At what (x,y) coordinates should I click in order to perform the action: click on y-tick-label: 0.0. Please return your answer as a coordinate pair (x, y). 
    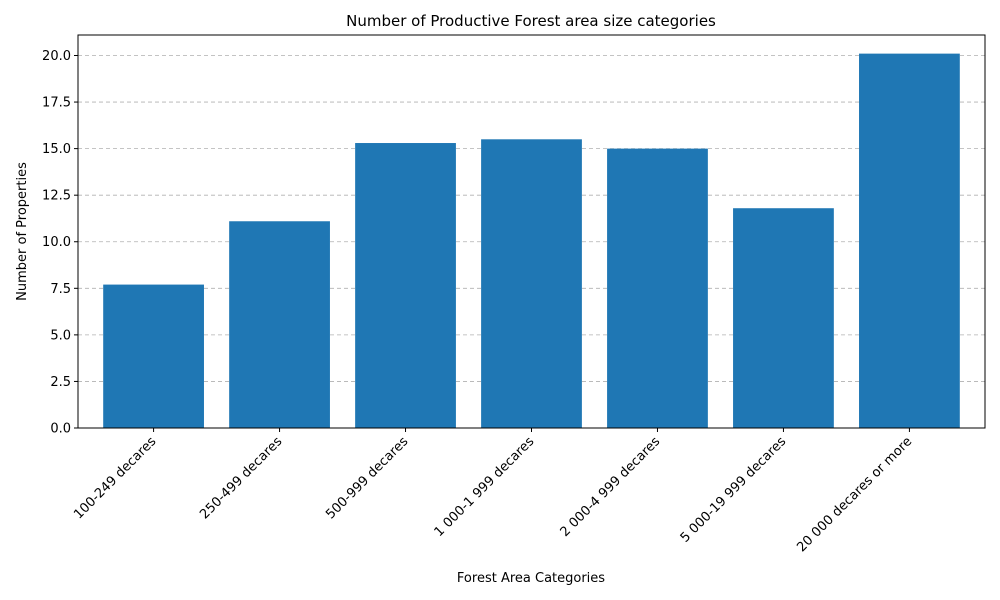
    Looking at the image, I should click on (60, 429).